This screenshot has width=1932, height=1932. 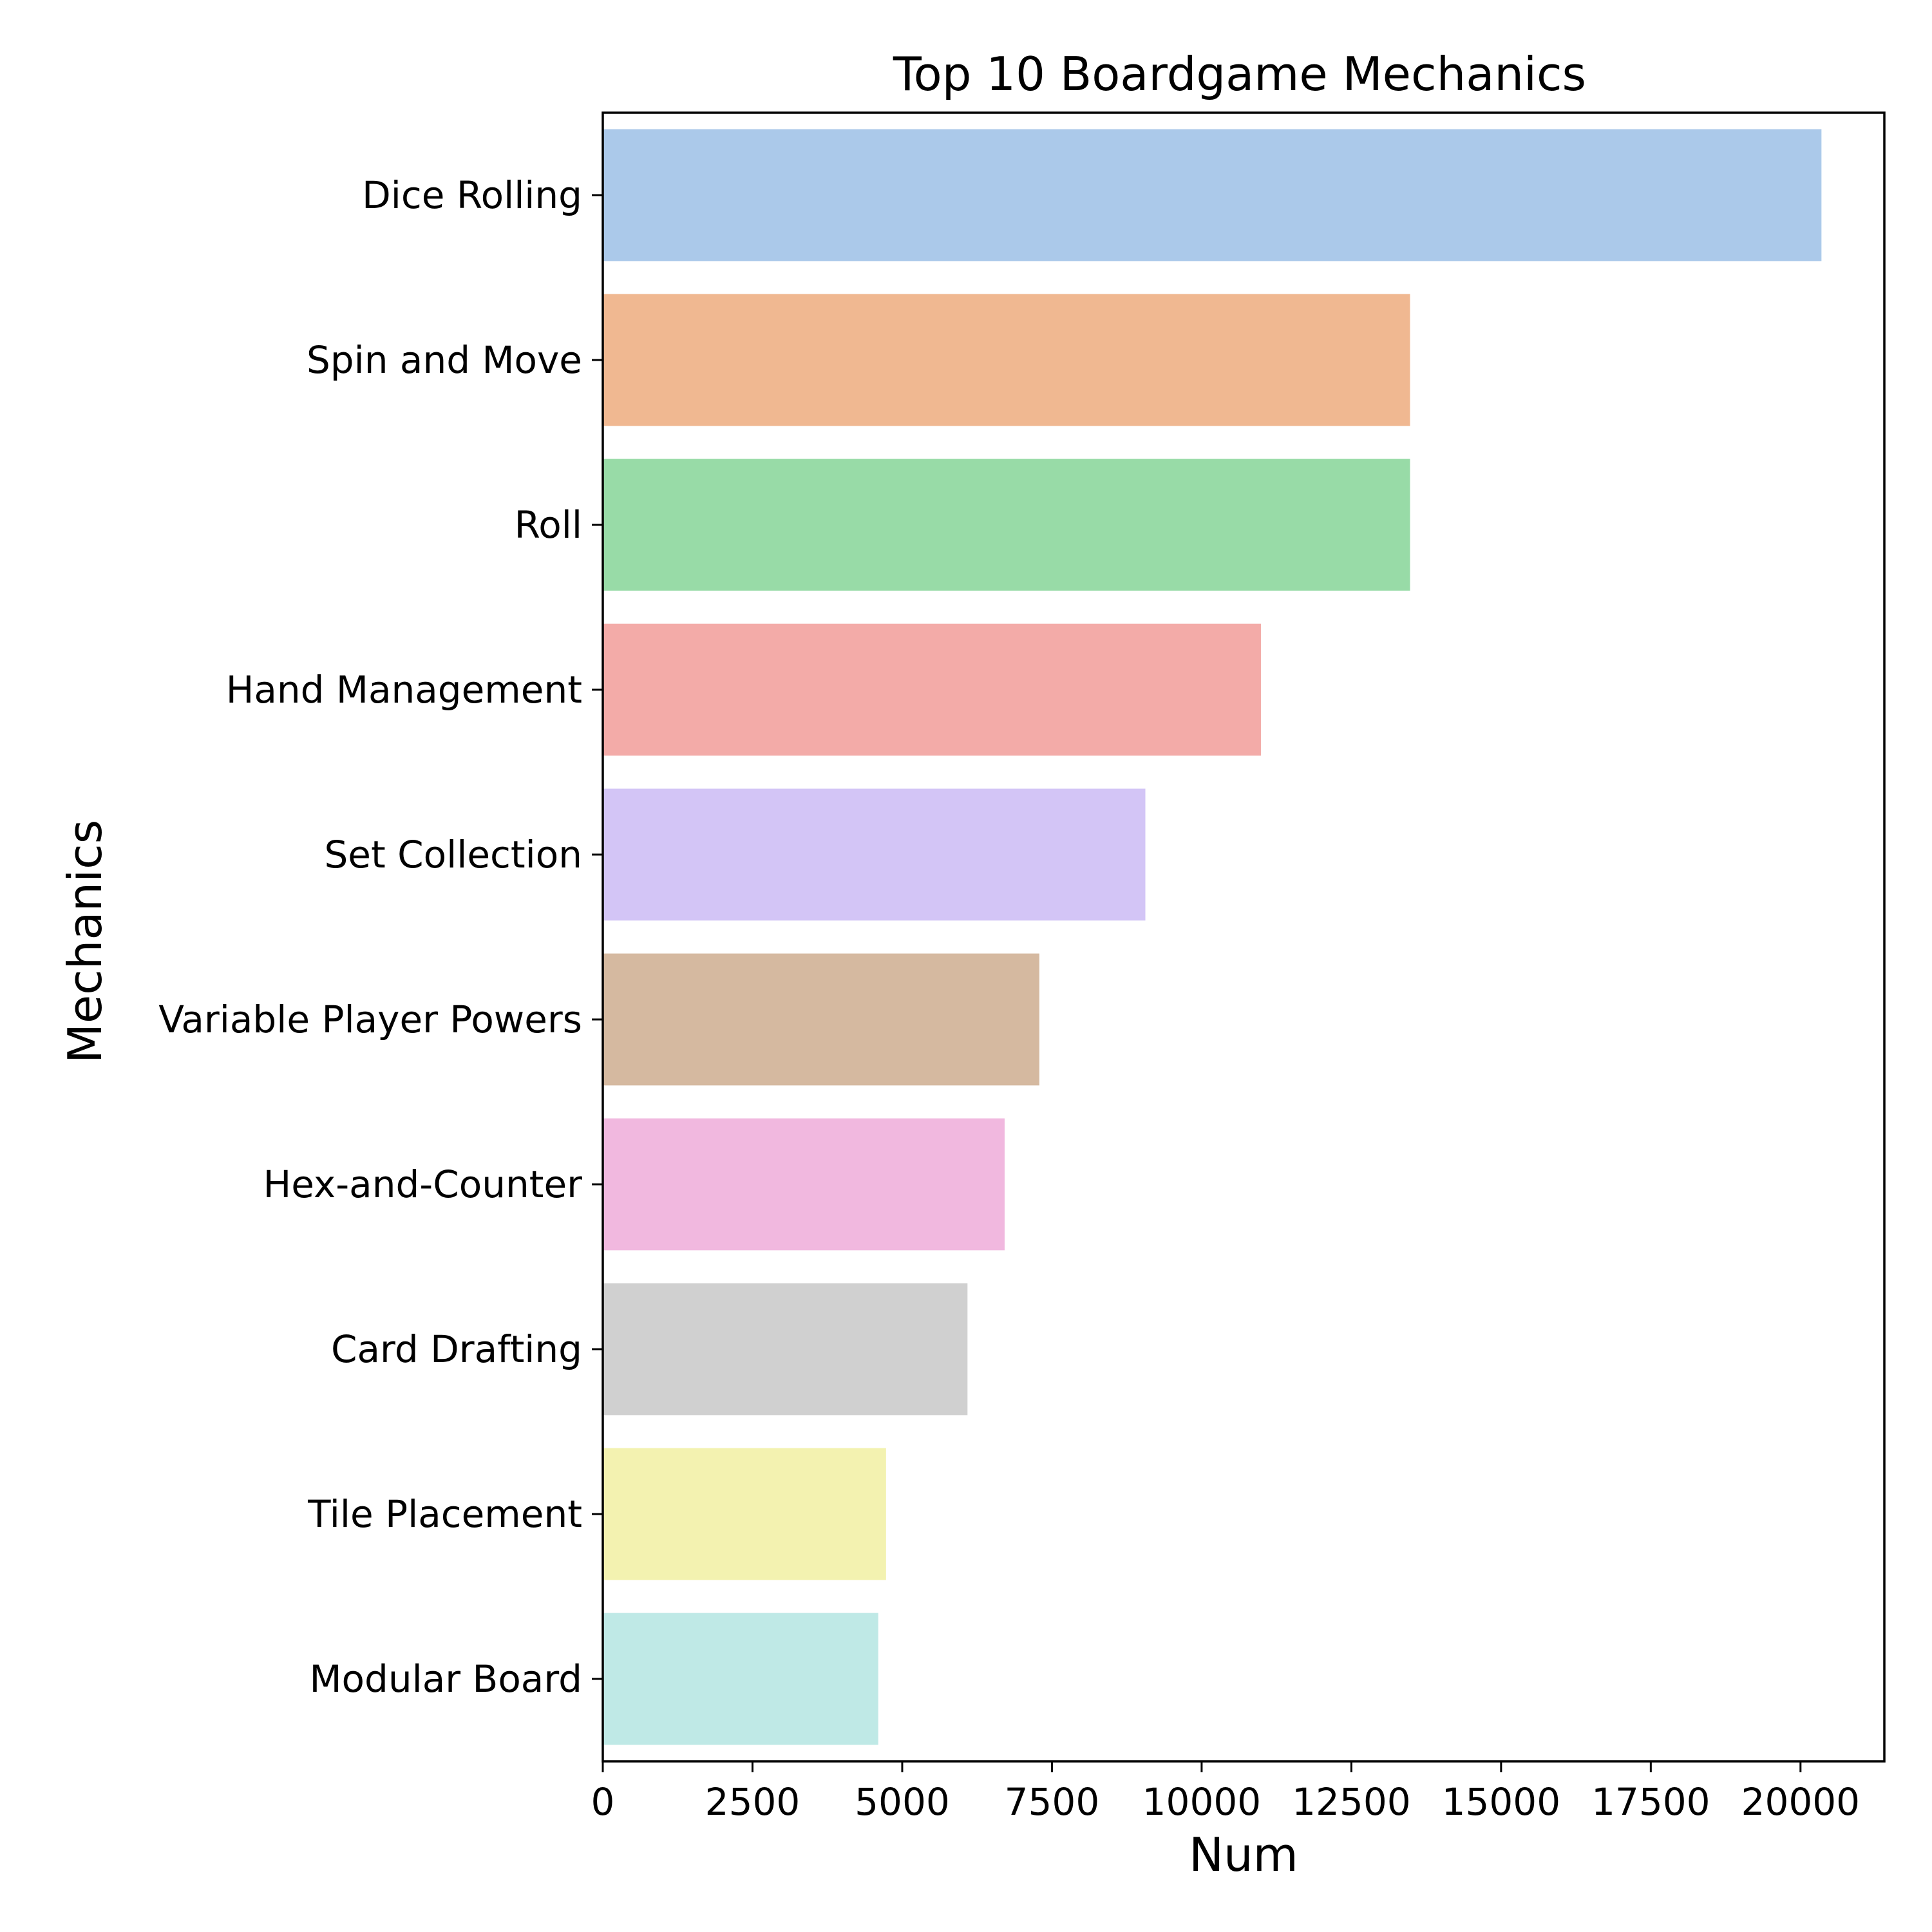 What do you see at coordinates (370, 1019) in the screenshot?
I see `y-tick-label: Variable Player Powers` at bounding box center [370, 1019].